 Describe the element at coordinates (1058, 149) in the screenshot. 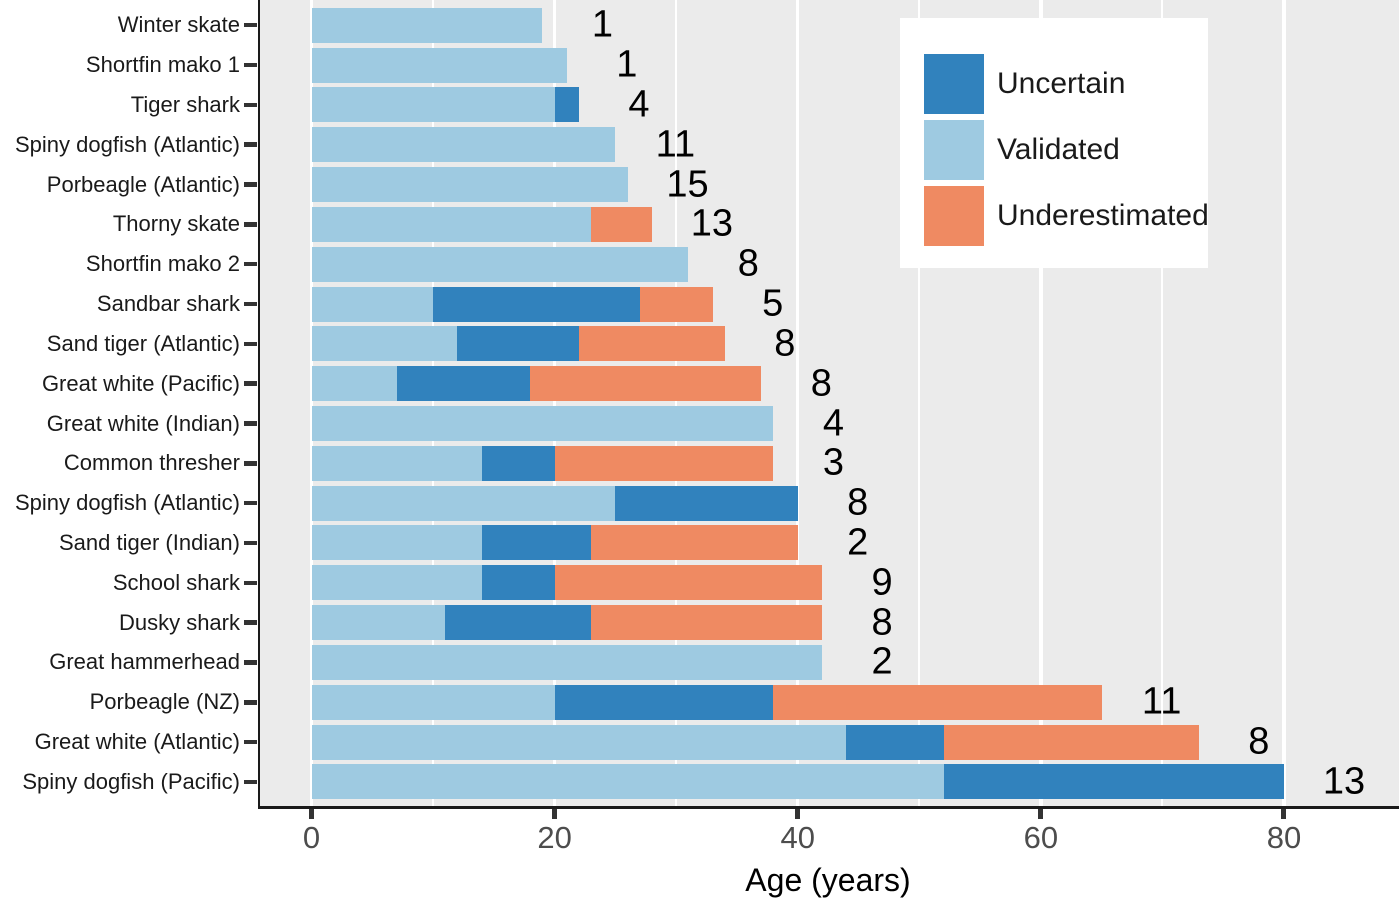

I see `legend-label-validated: Validated` at that location.